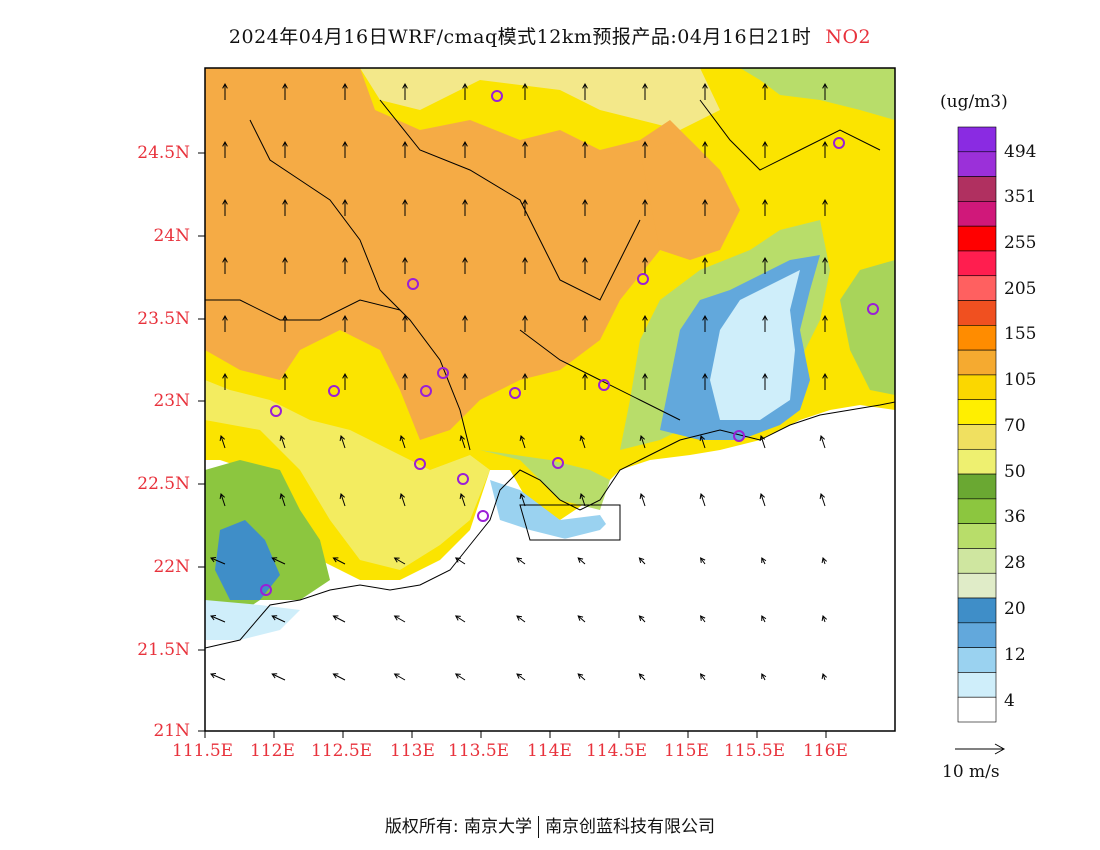 The image size is (1100, 850). Describe the element at coordinates (974, 102) in the screenshot. I see `colorbar-unit: (ug/m3)` at that location.